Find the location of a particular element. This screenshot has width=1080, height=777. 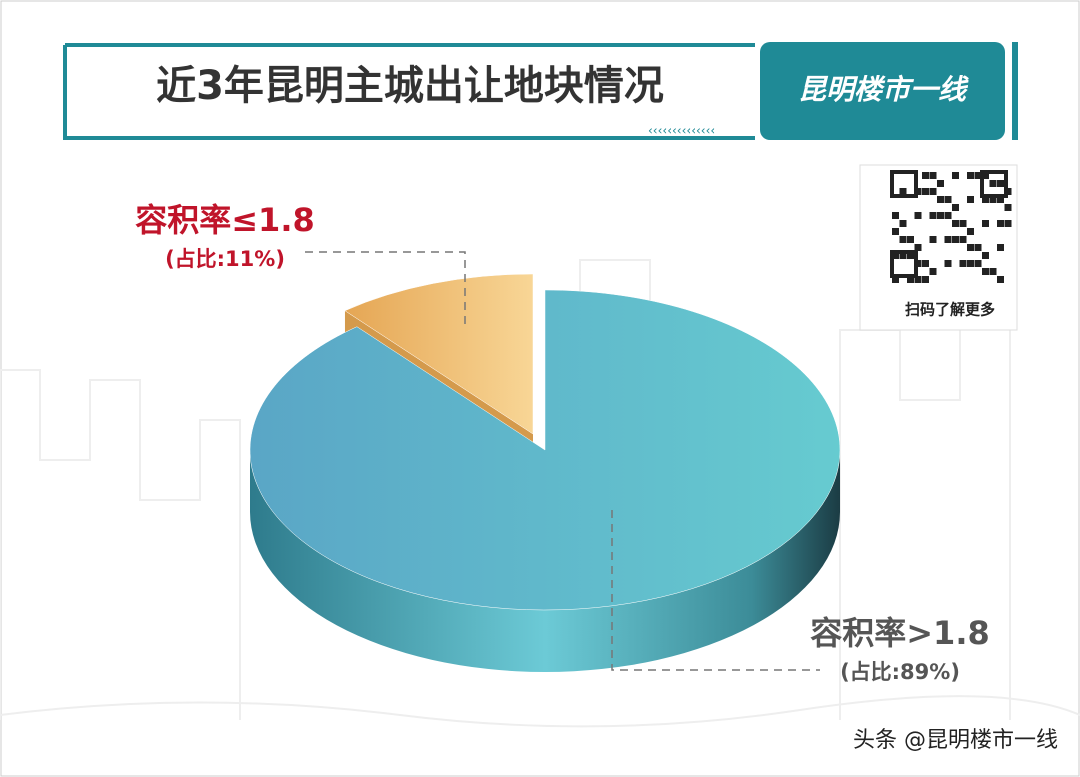

chart-title: 近3年昆明主城出让地块情况 is located at coordinates (410, 86).